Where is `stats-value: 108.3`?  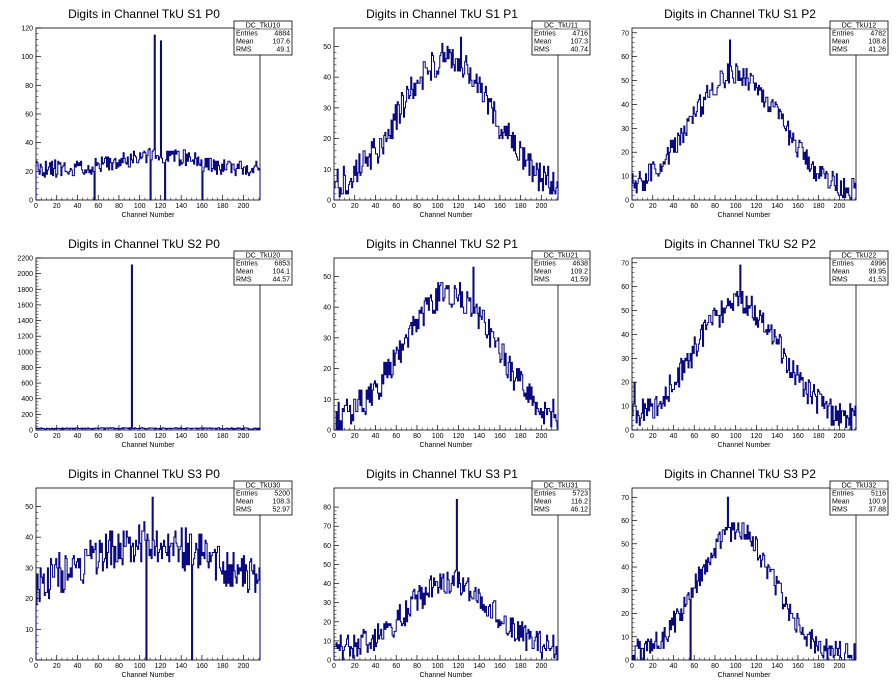 stats-value: 108.3 is located at coordinates (281, 502).